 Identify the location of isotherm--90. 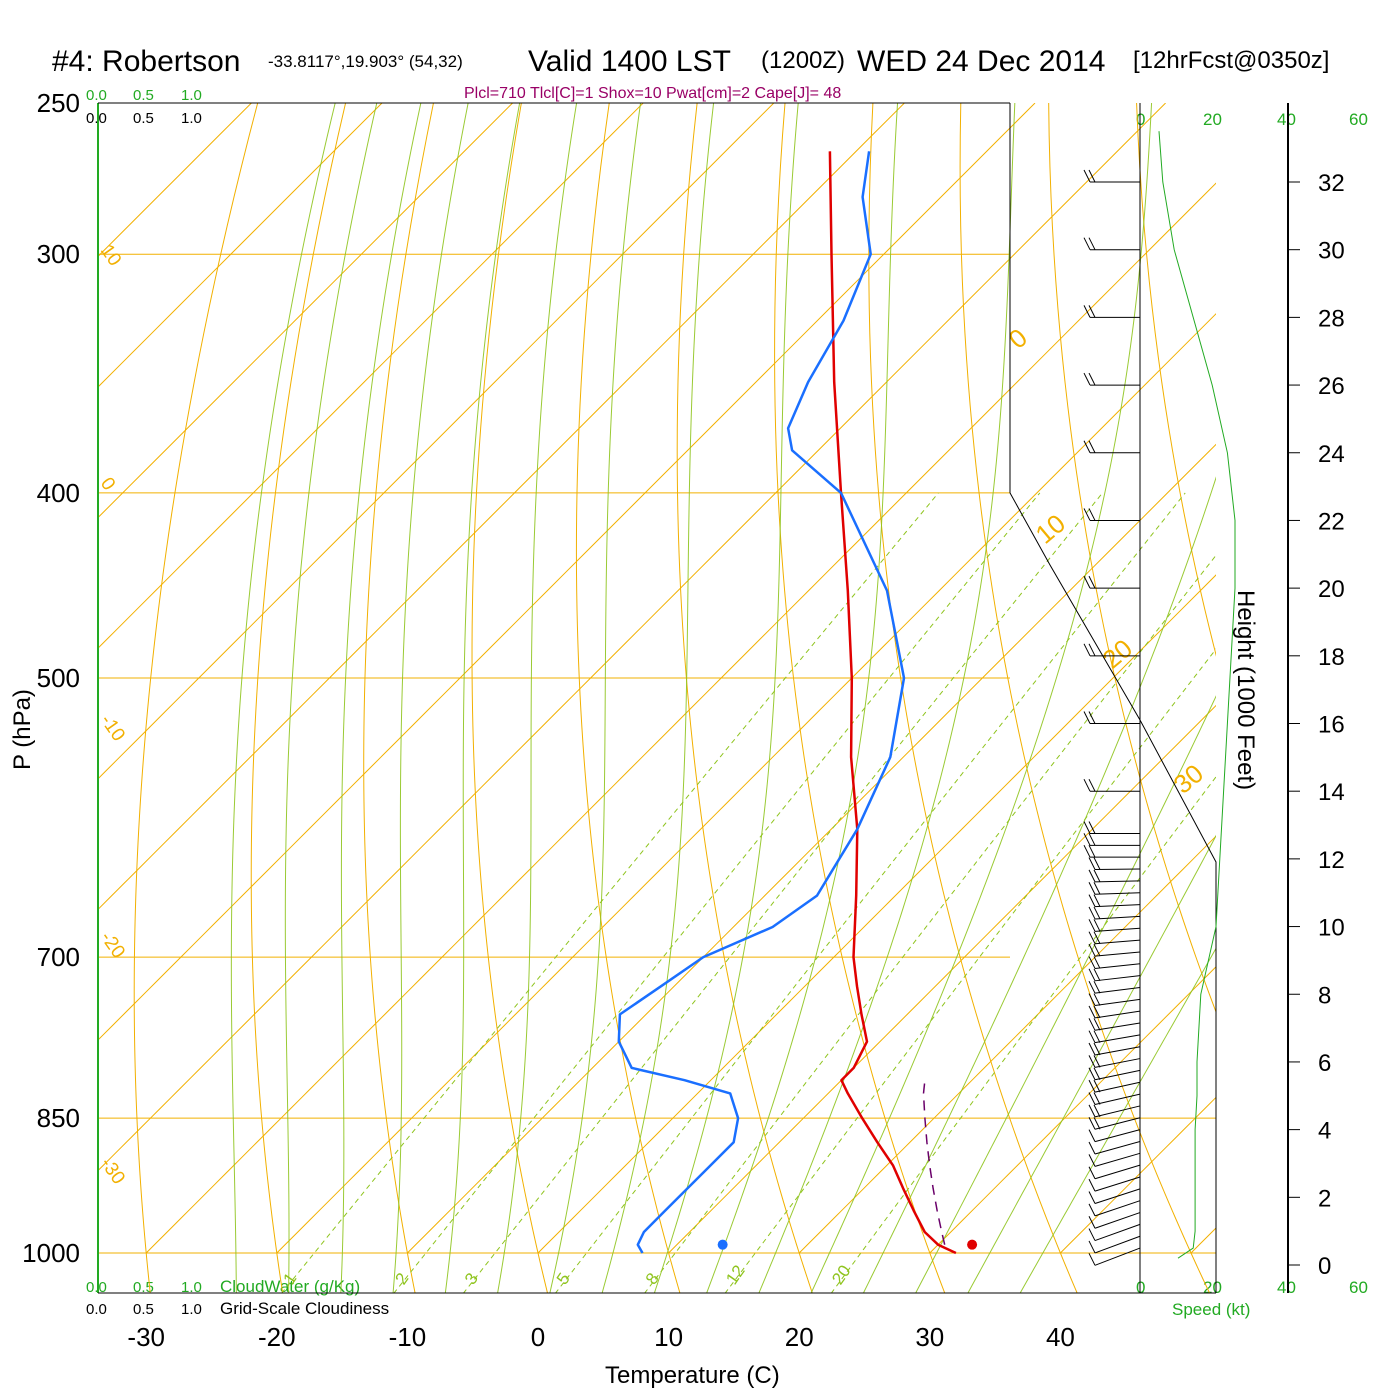
(305, 311).